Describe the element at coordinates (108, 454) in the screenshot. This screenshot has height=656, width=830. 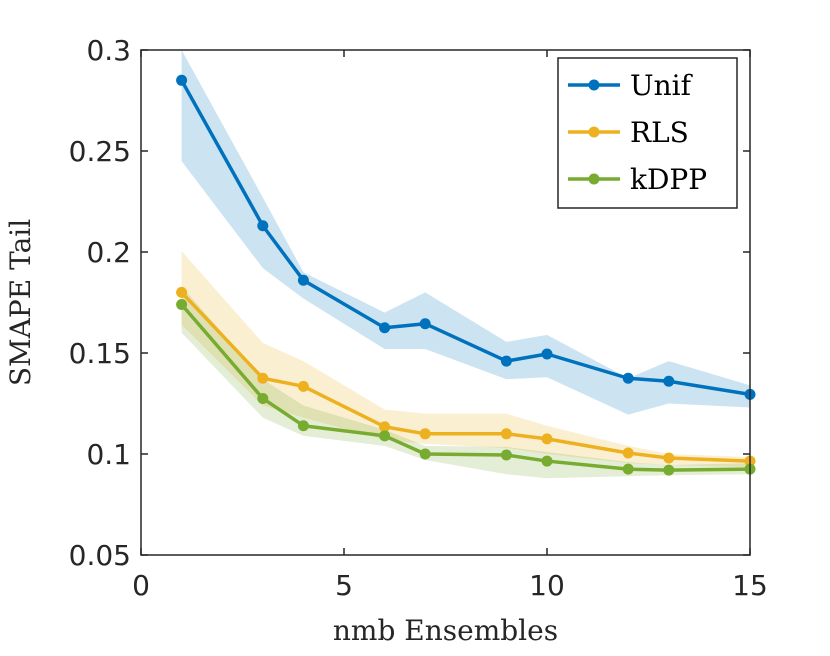
I see `y-tick-label: 0.1` at that location.